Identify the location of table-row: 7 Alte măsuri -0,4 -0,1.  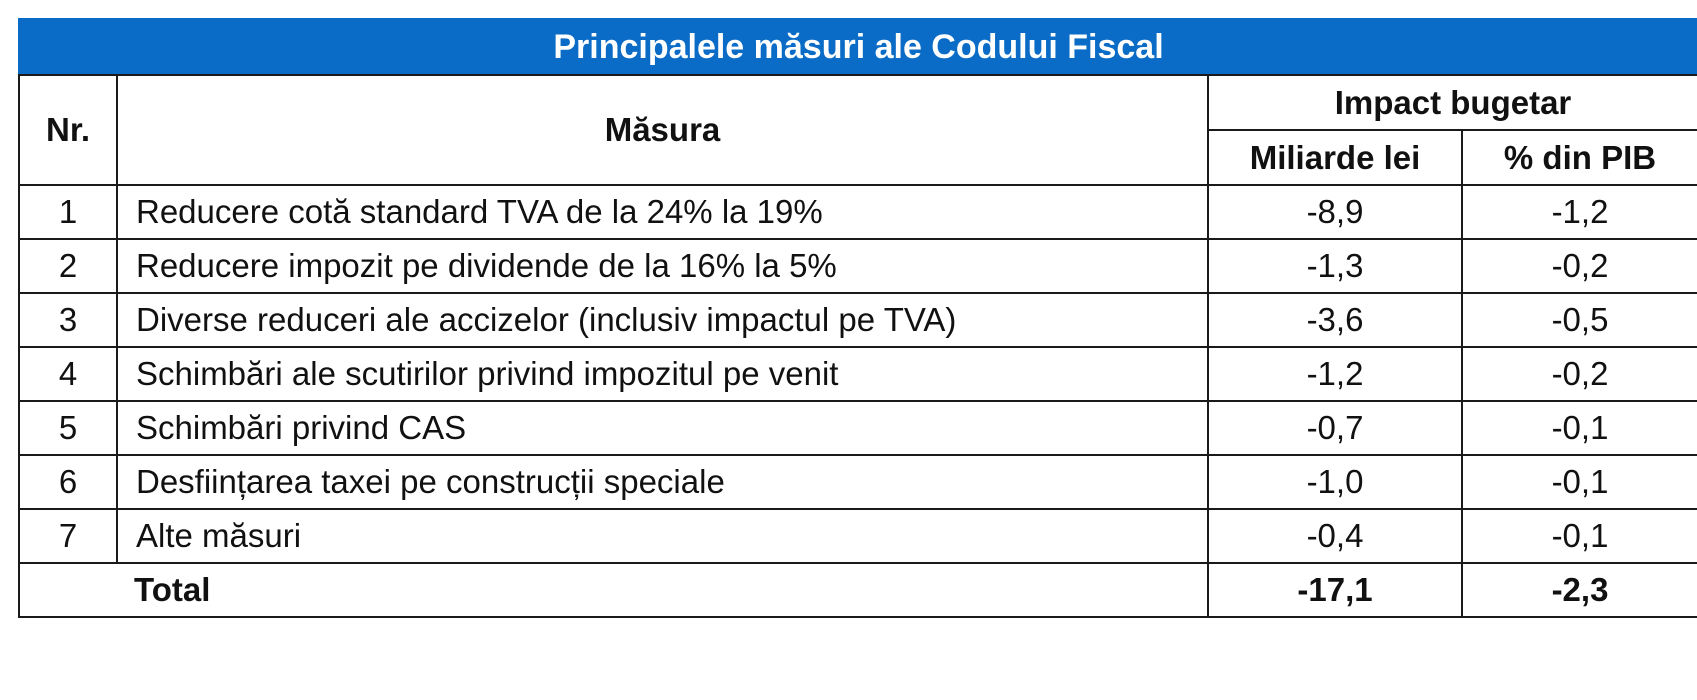
(857, 536).